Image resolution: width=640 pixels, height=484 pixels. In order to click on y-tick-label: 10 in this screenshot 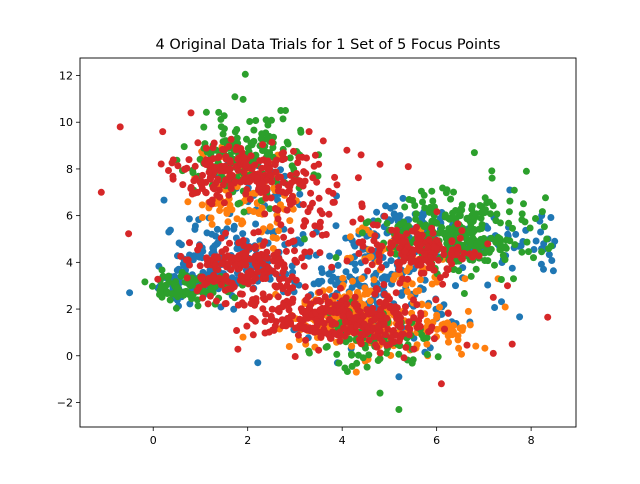, I will do `click(66, 122)`.